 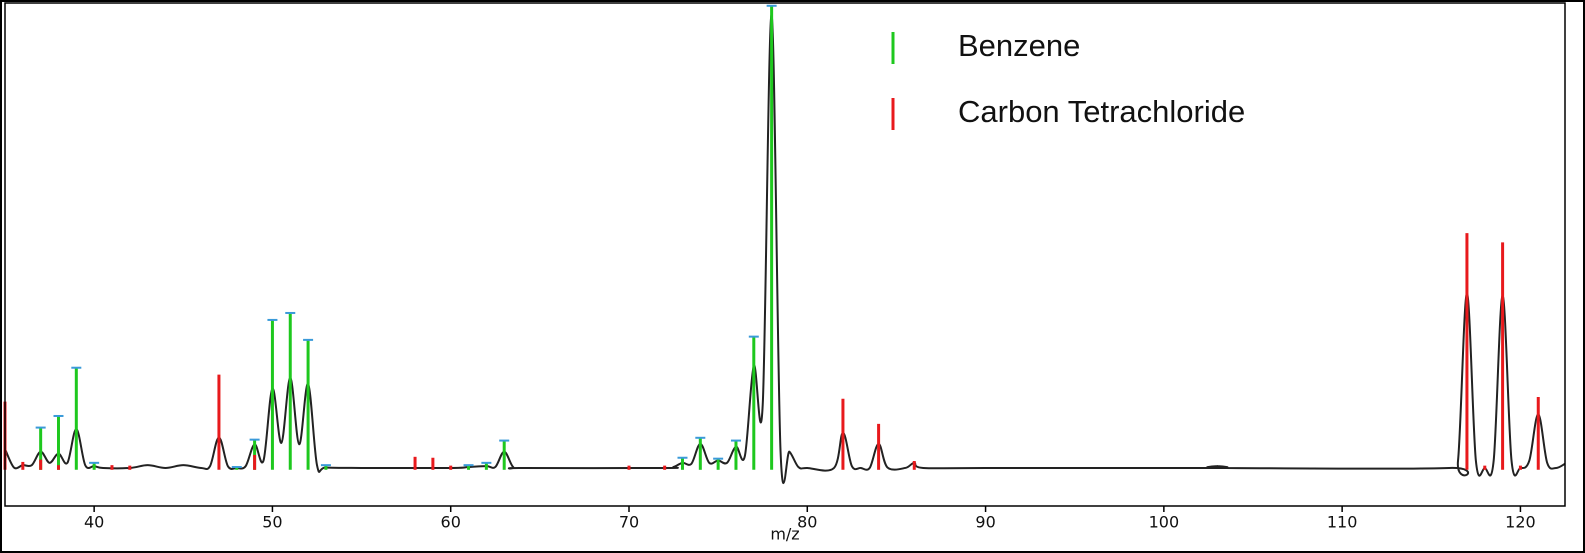 I want to click on legend-label: Benzene, so click(x=1019, y=45).